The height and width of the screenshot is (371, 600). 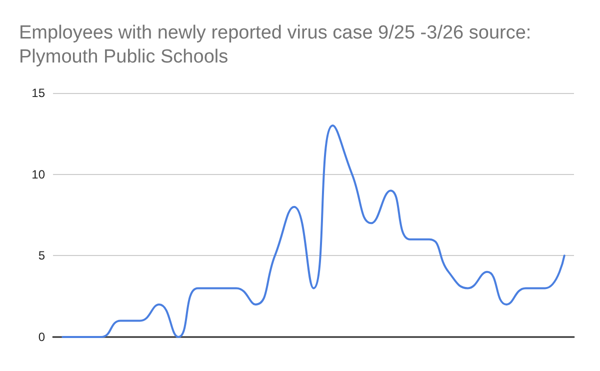 What do you see at coordinates (39, 93) in the screenshot?
I see `y-tick-label: 15` at bounding box center [39, 93].